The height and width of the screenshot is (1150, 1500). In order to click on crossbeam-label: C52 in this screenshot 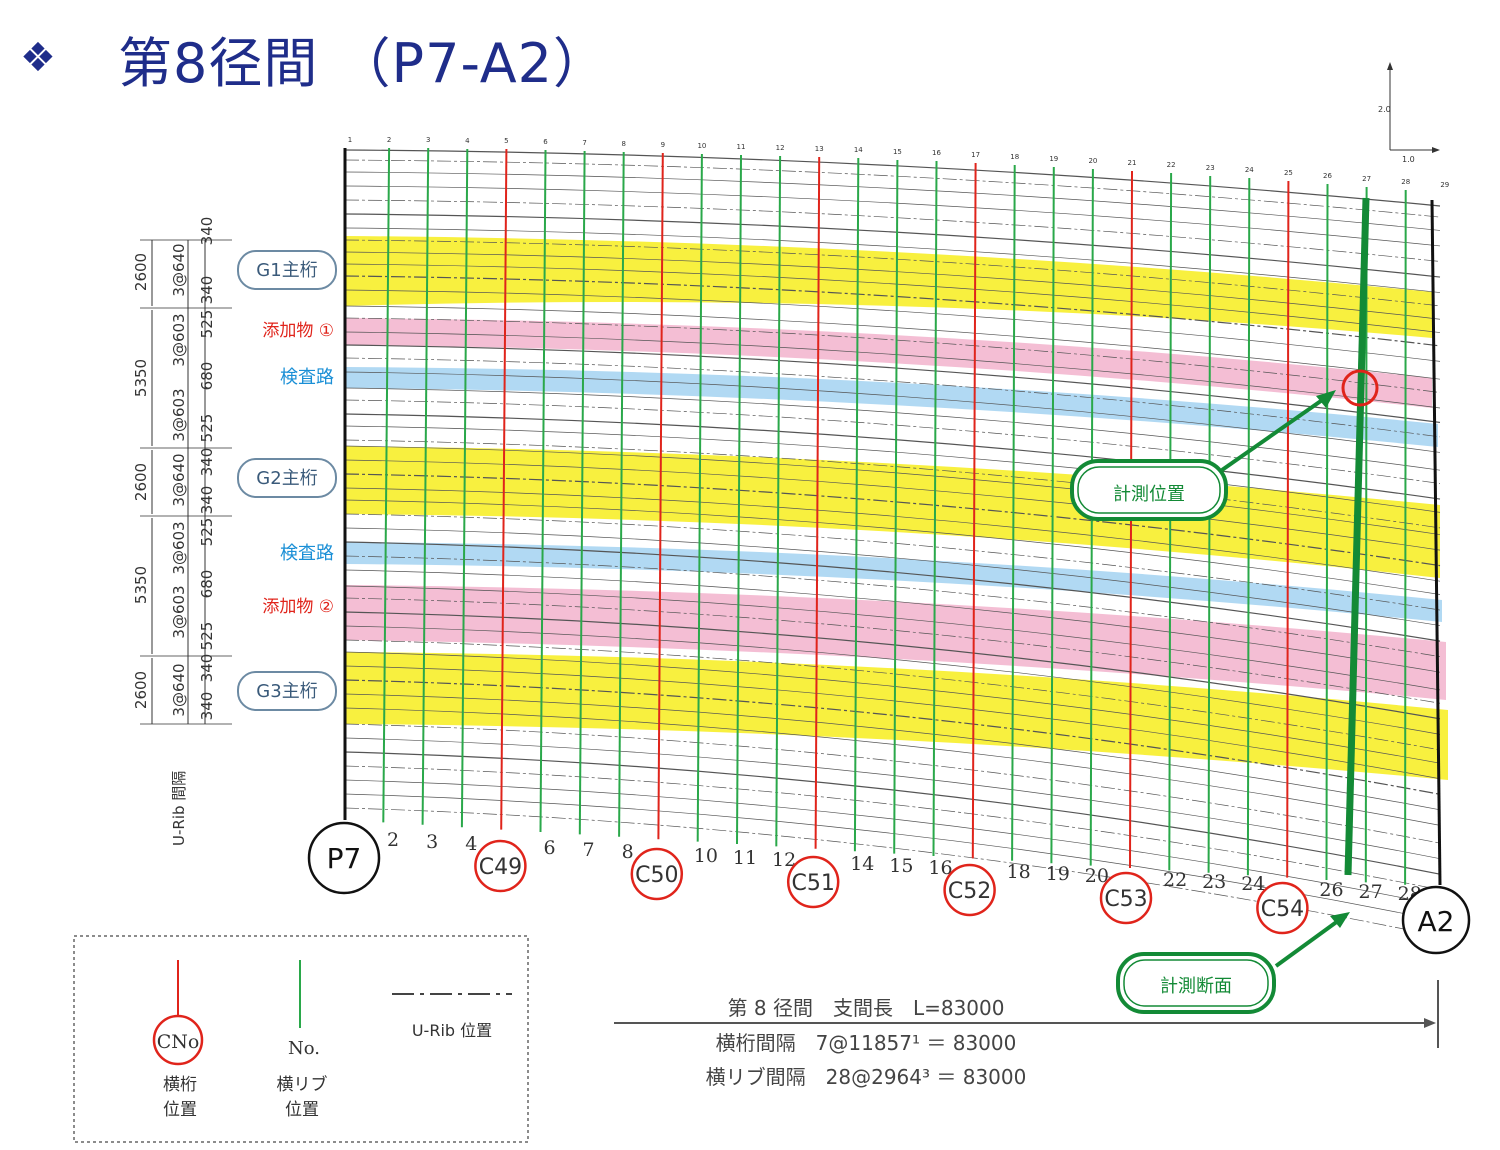, I will do `click(969, 891)`.